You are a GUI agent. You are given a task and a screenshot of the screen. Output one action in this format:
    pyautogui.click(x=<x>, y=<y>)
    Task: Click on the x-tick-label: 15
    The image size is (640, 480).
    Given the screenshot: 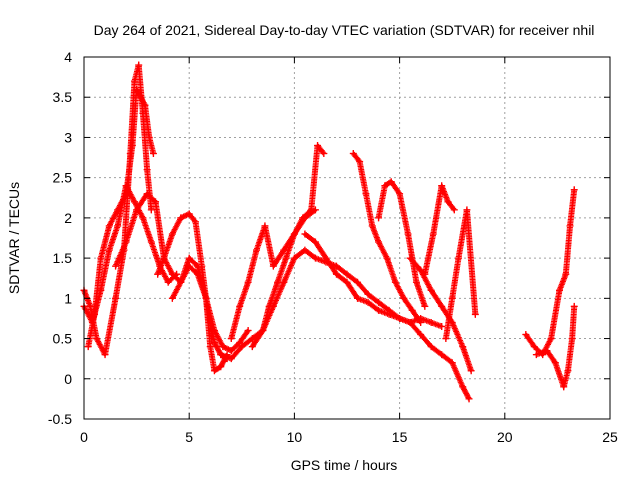 What is the action you would take?
    pyautogui.click(x=400, y=437)
    